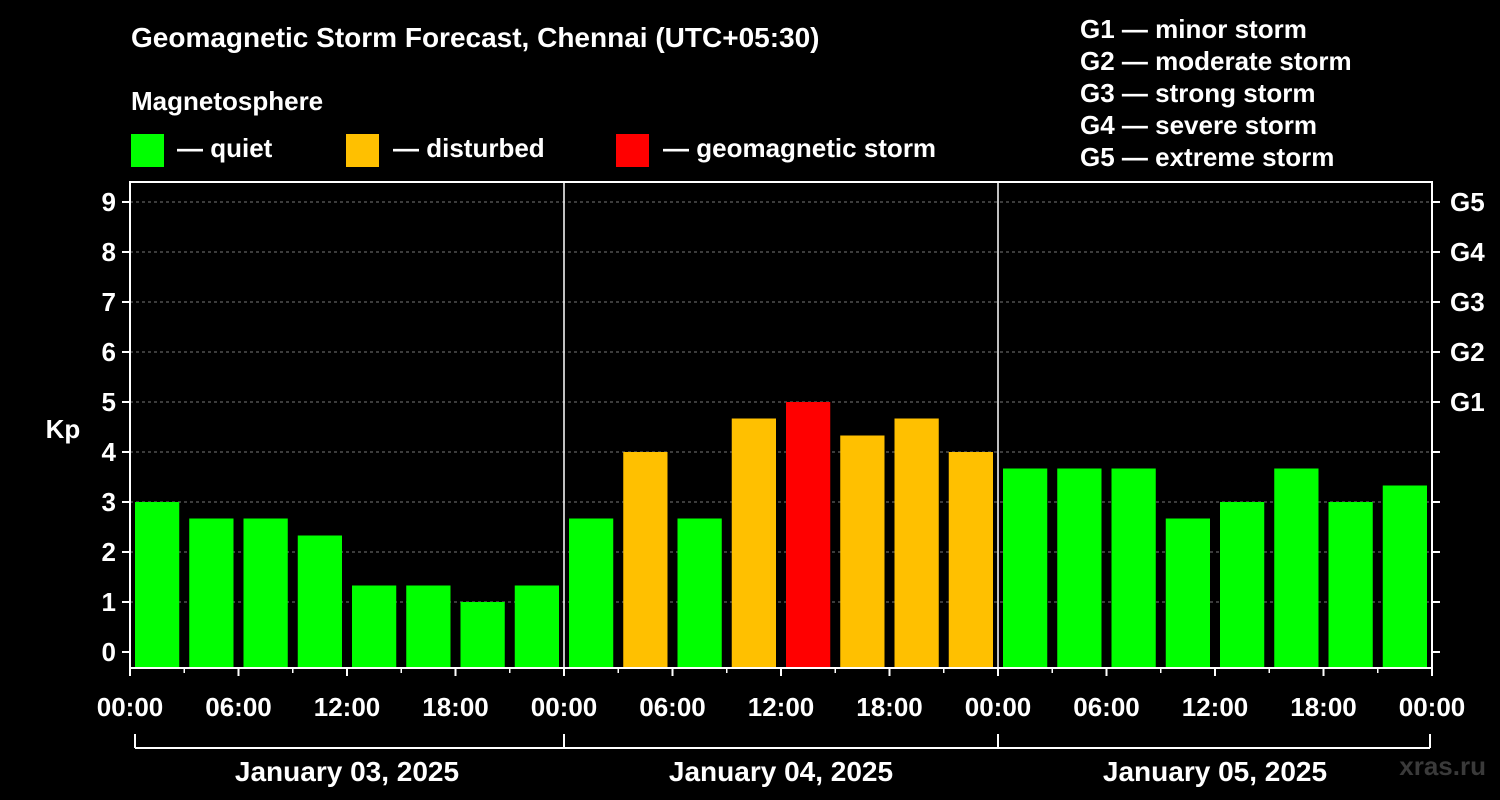 The width and height of the screenshot is (1500, 800). Describe the element at coordinates (1467, 402) in the screenshot. I see `g-level-label: G1` at that location.